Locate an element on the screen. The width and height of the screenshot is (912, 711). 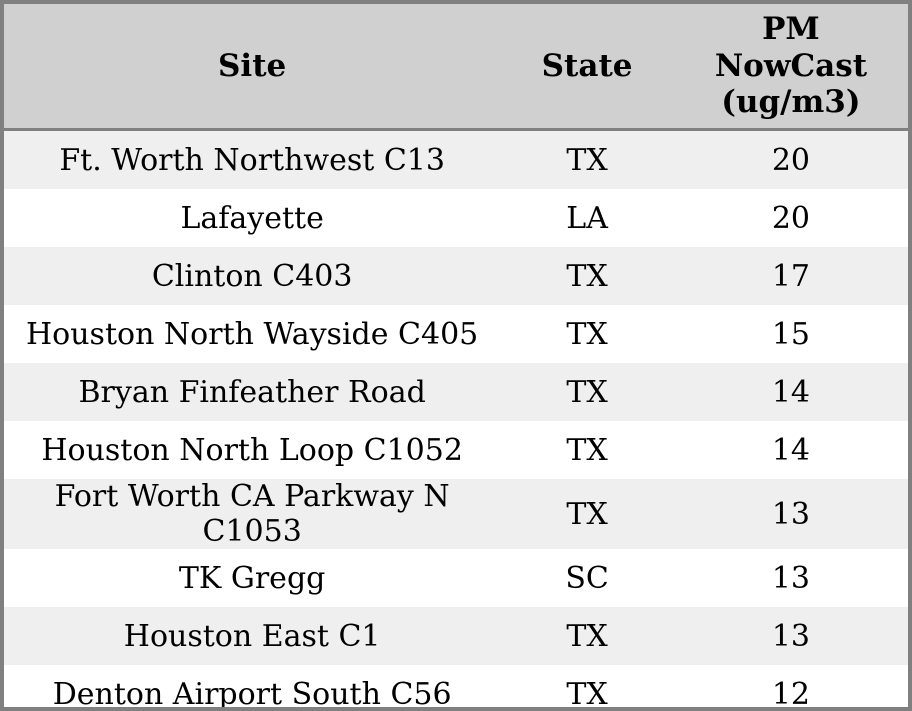
table-row: Houston East C1 TX 13 is located at coordinates (456, 636).